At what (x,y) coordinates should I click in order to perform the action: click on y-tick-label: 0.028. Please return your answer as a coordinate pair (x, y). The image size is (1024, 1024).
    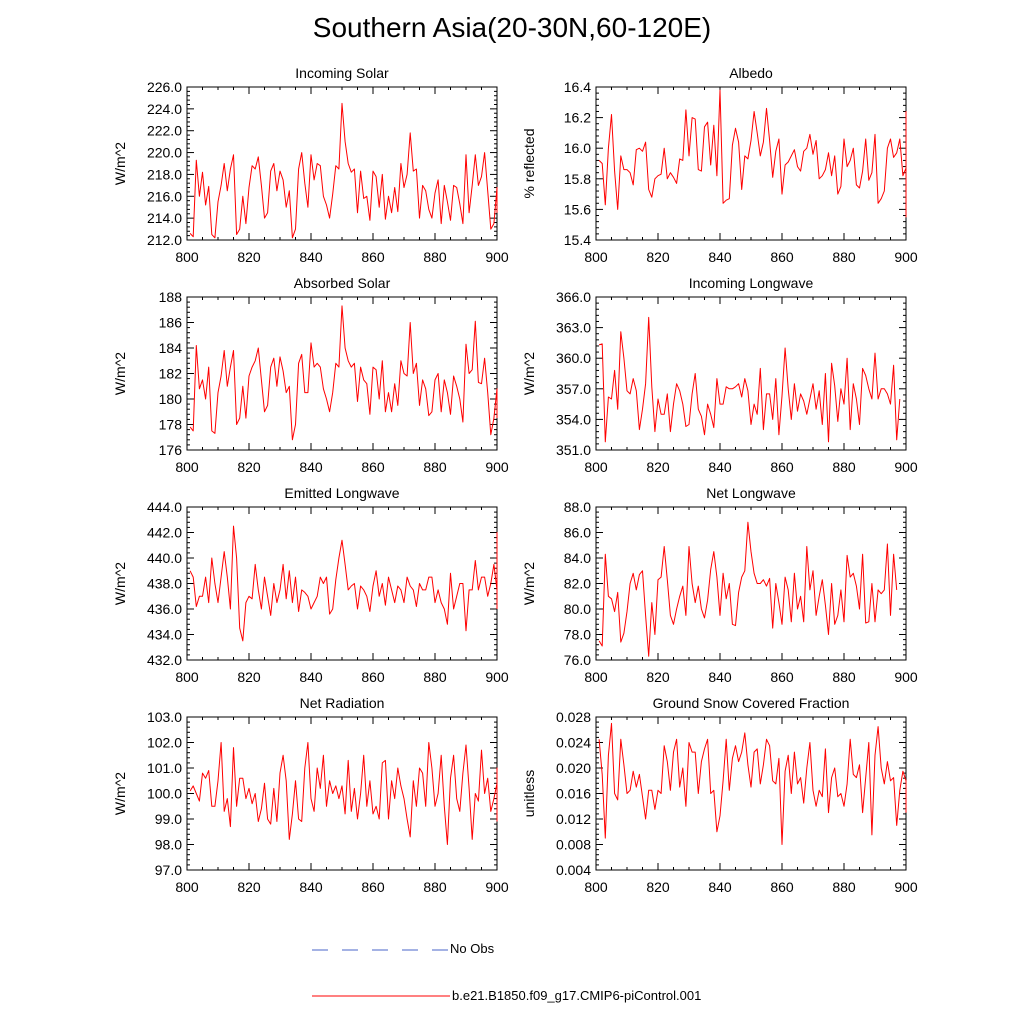
    Looking at the image, I should click on (573, 717).